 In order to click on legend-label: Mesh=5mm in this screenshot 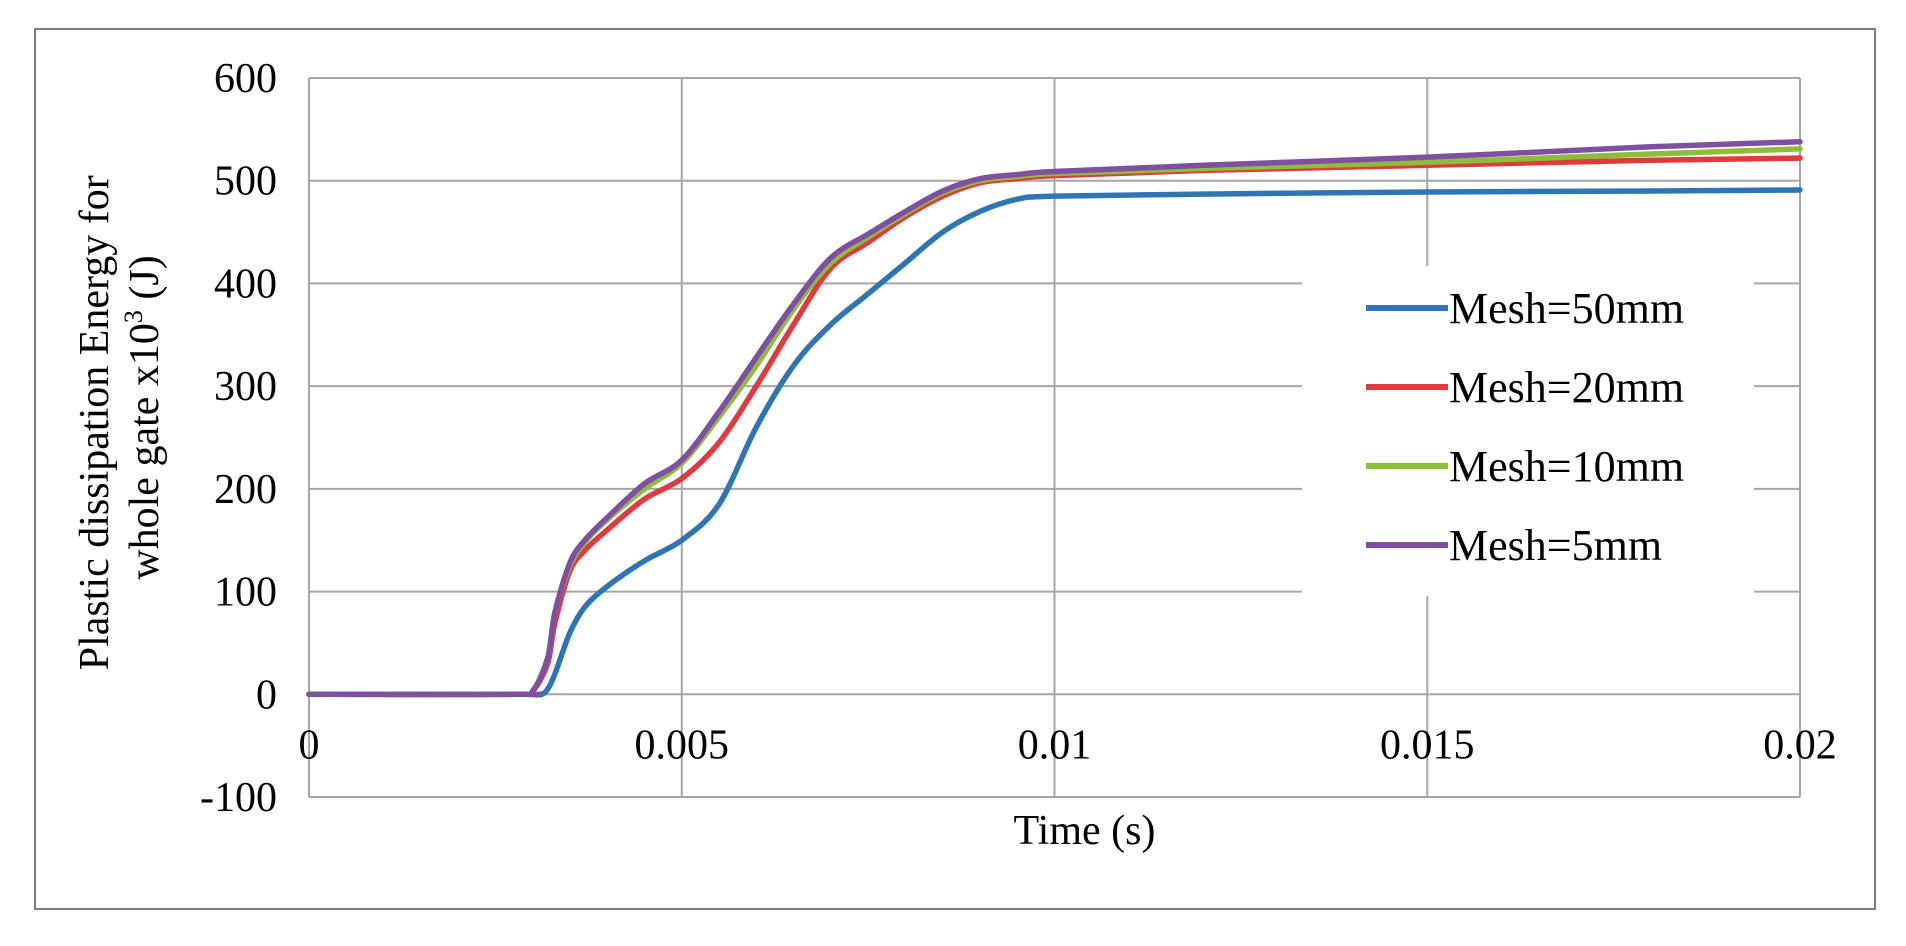, I will do `click(1555, 545)`.